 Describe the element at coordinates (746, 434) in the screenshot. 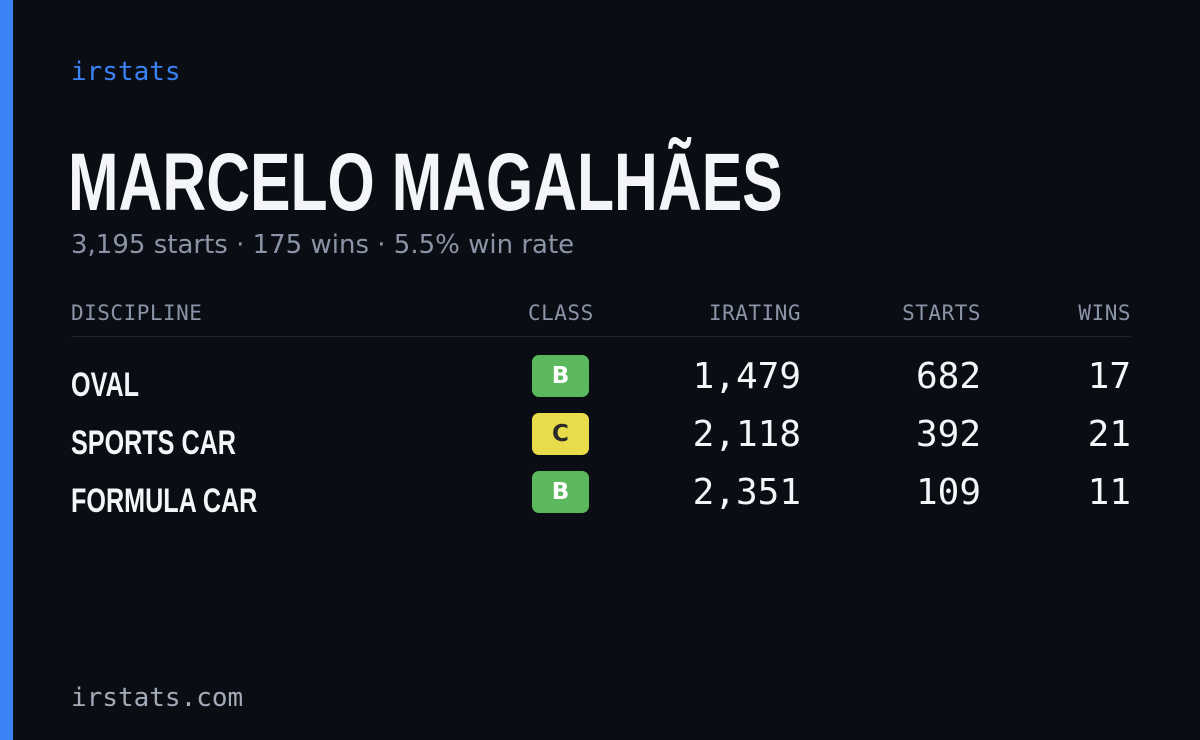

I see `irating-value: 2,118` at that location.